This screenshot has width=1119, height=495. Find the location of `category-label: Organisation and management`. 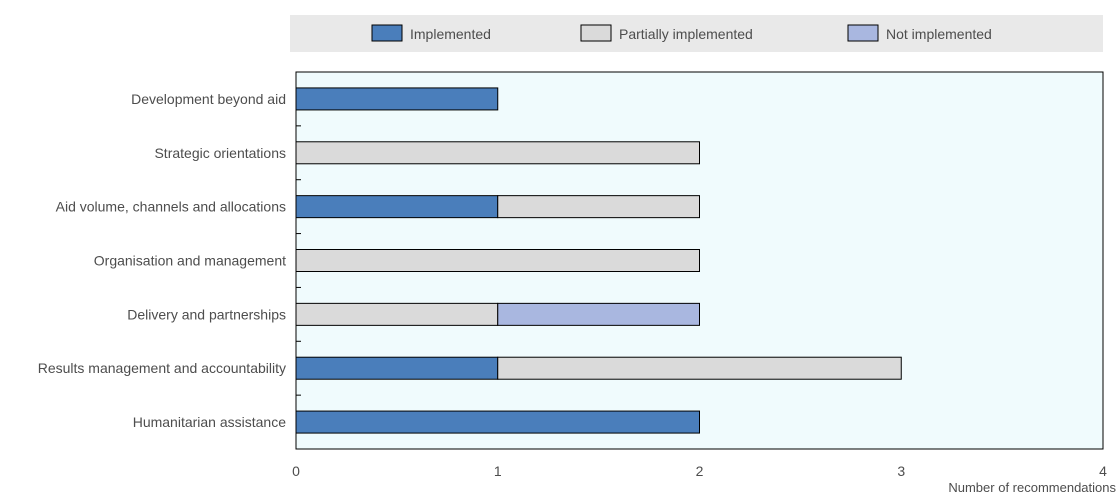

category-label: Organisation and management is located at coordinates (190, 261).